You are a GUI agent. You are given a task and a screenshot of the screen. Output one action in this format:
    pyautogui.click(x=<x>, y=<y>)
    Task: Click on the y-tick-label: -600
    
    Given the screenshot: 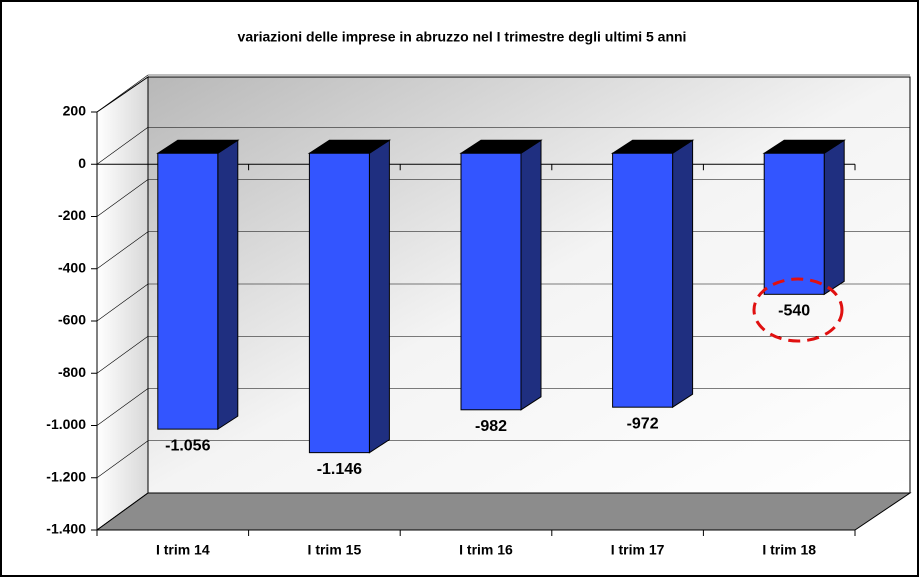 What is the action you would take?
    pyautogui.click(x=72, y=320)
    